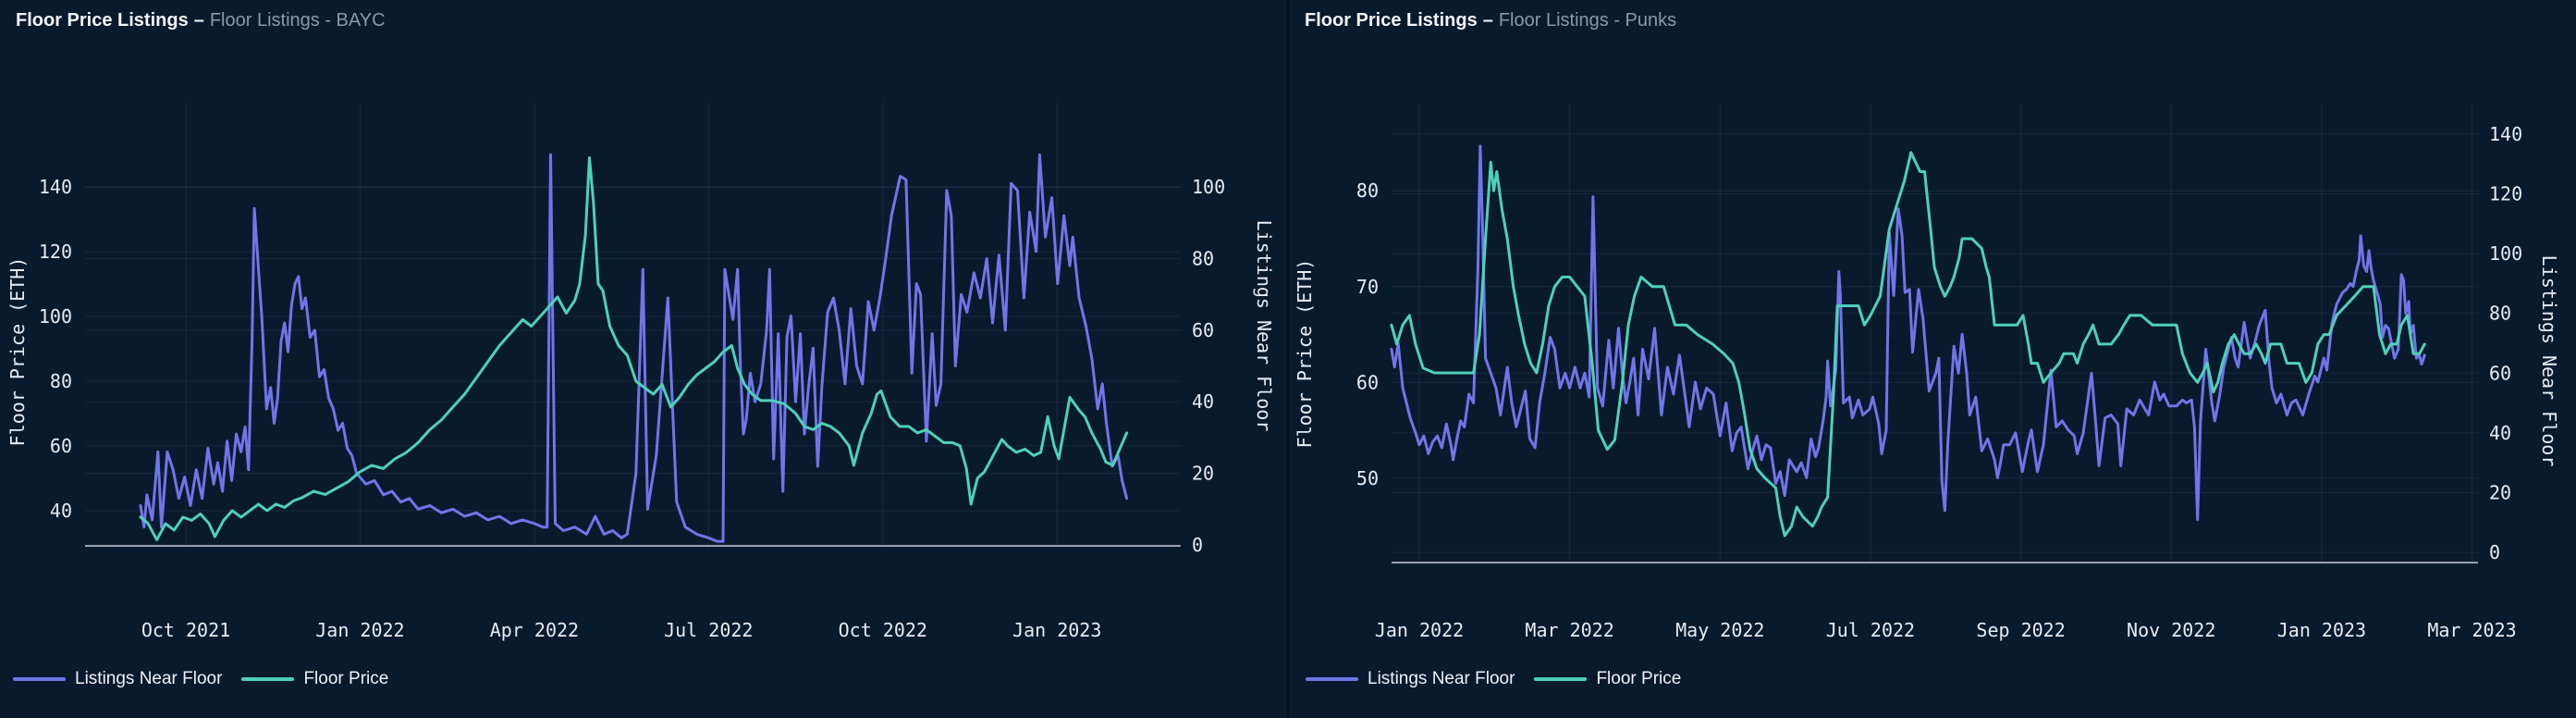  Describe the element at coordinates (2471, 630) in the screenshot. I see `x-tick-label: Mar 2023` at that location.